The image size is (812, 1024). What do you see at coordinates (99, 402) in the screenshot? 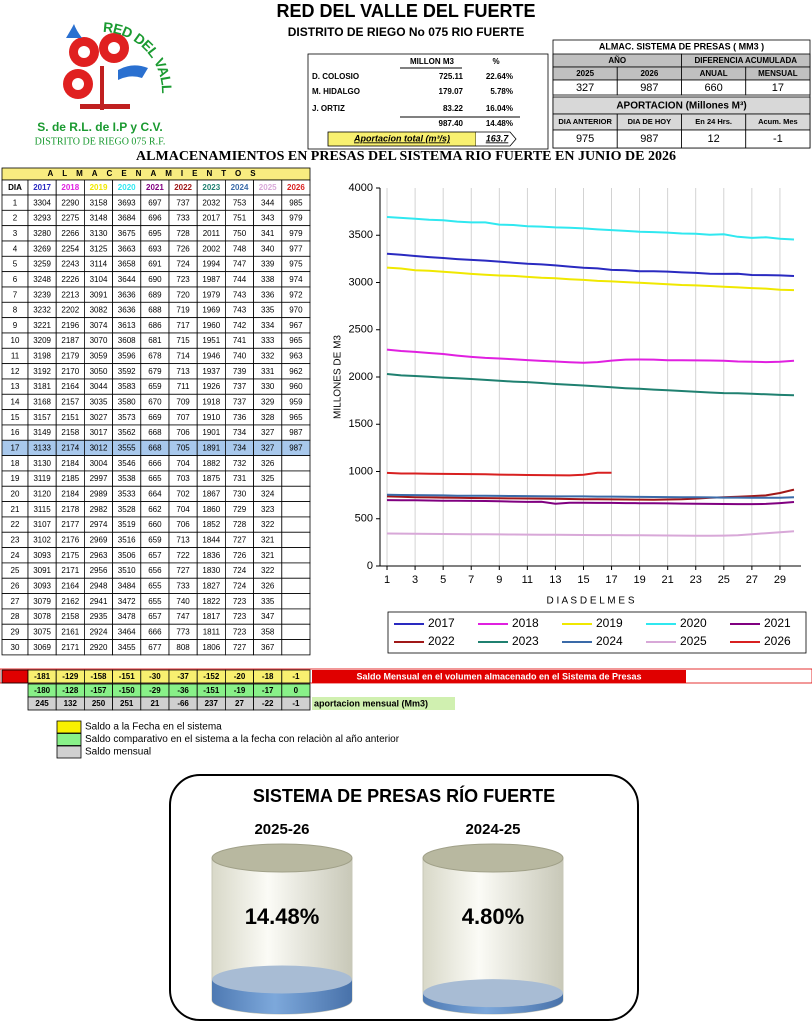
I see `value-cell: 3035` at bounding box center [99, 402].